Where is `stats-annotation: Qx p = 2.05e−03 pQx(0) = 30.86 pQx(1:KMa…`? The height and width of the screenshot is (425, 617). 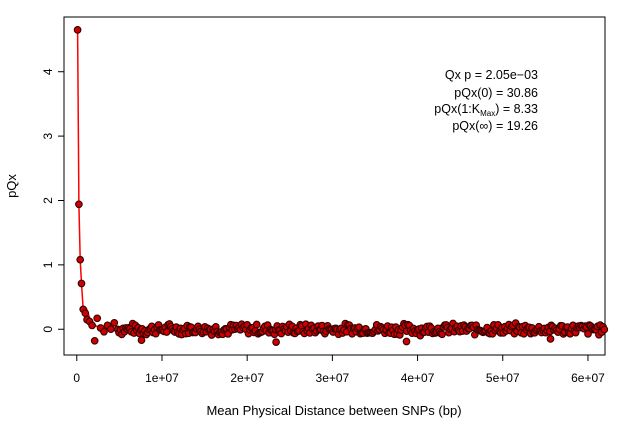 stats-annotation: Qx p = 2.05e−03 pQx(0) = 30.86 pQx(1:KMa… is located at coordinates (486, 100).